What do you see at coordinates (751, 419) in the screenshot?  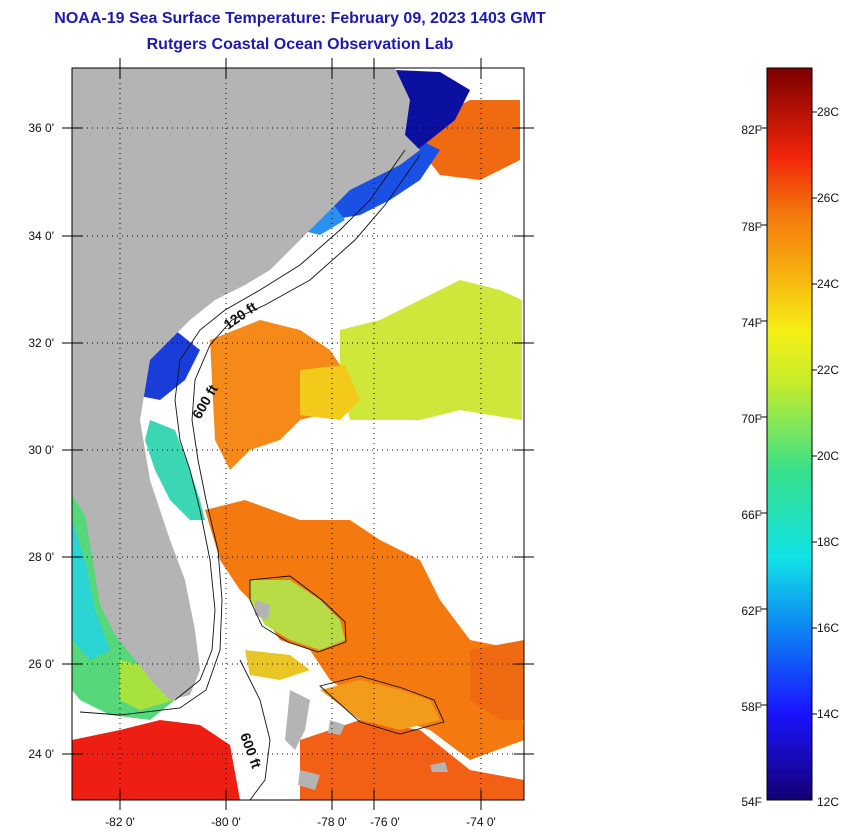 I see `colorbar-f-label: 70F` at bounding box center [751, 419].